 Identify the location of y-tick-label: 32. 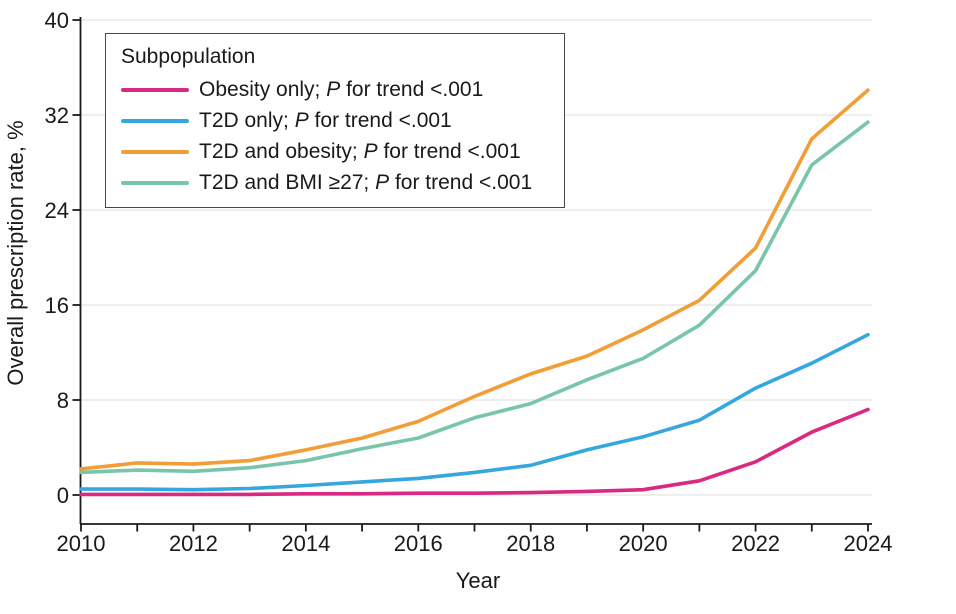
(57, 115).